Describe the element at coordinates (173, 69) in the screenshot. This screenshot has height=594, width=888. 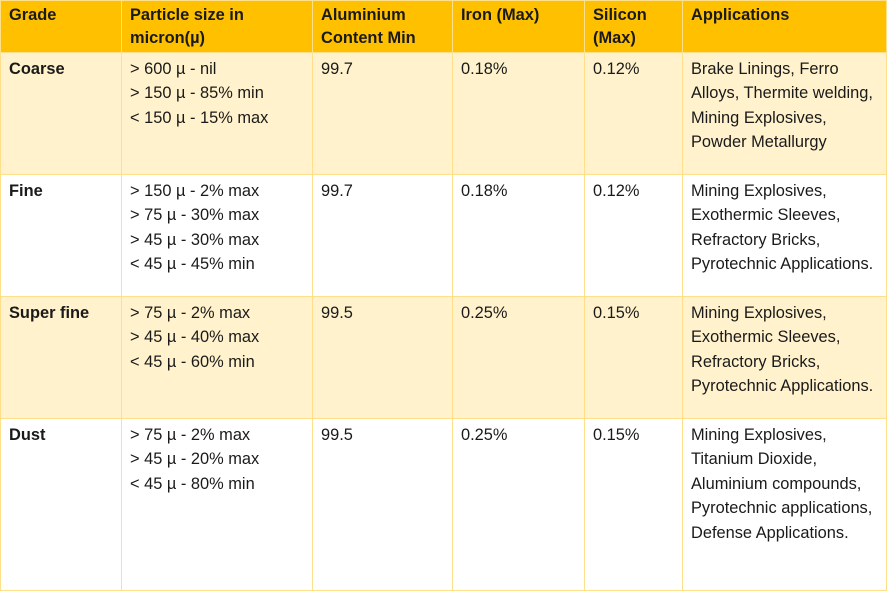
I see `size-line: > 600 µ - nil` at that location.